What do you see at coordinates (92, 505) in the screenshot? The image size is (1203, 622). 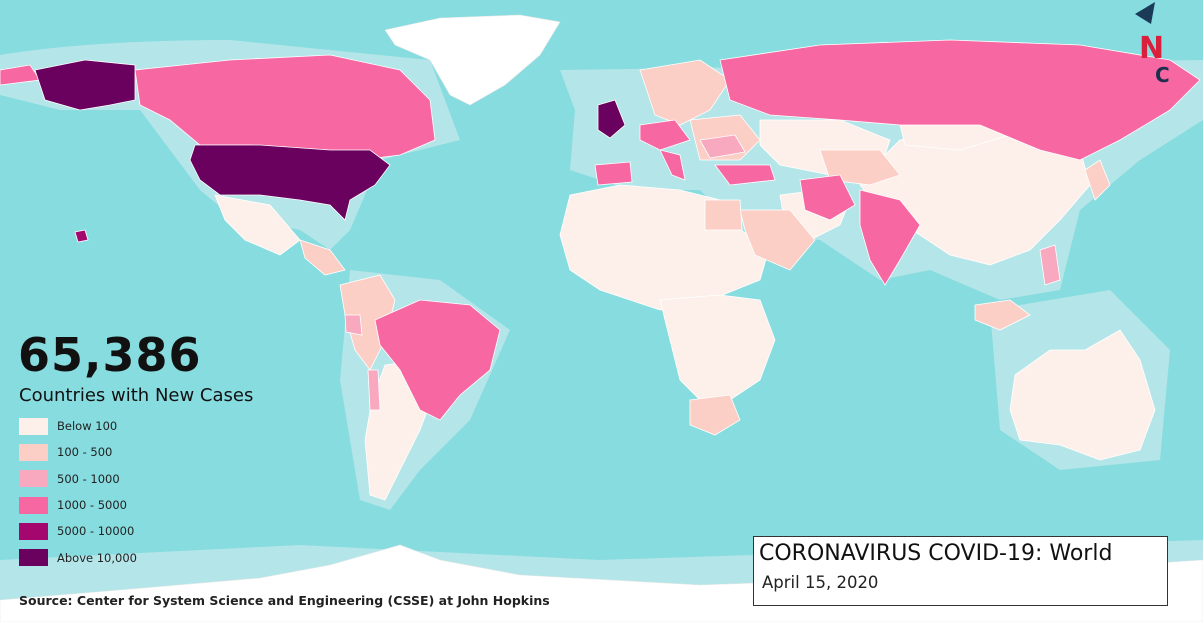 I see `legend-label: 1000 - 5000` at bounding box center [92, 505].